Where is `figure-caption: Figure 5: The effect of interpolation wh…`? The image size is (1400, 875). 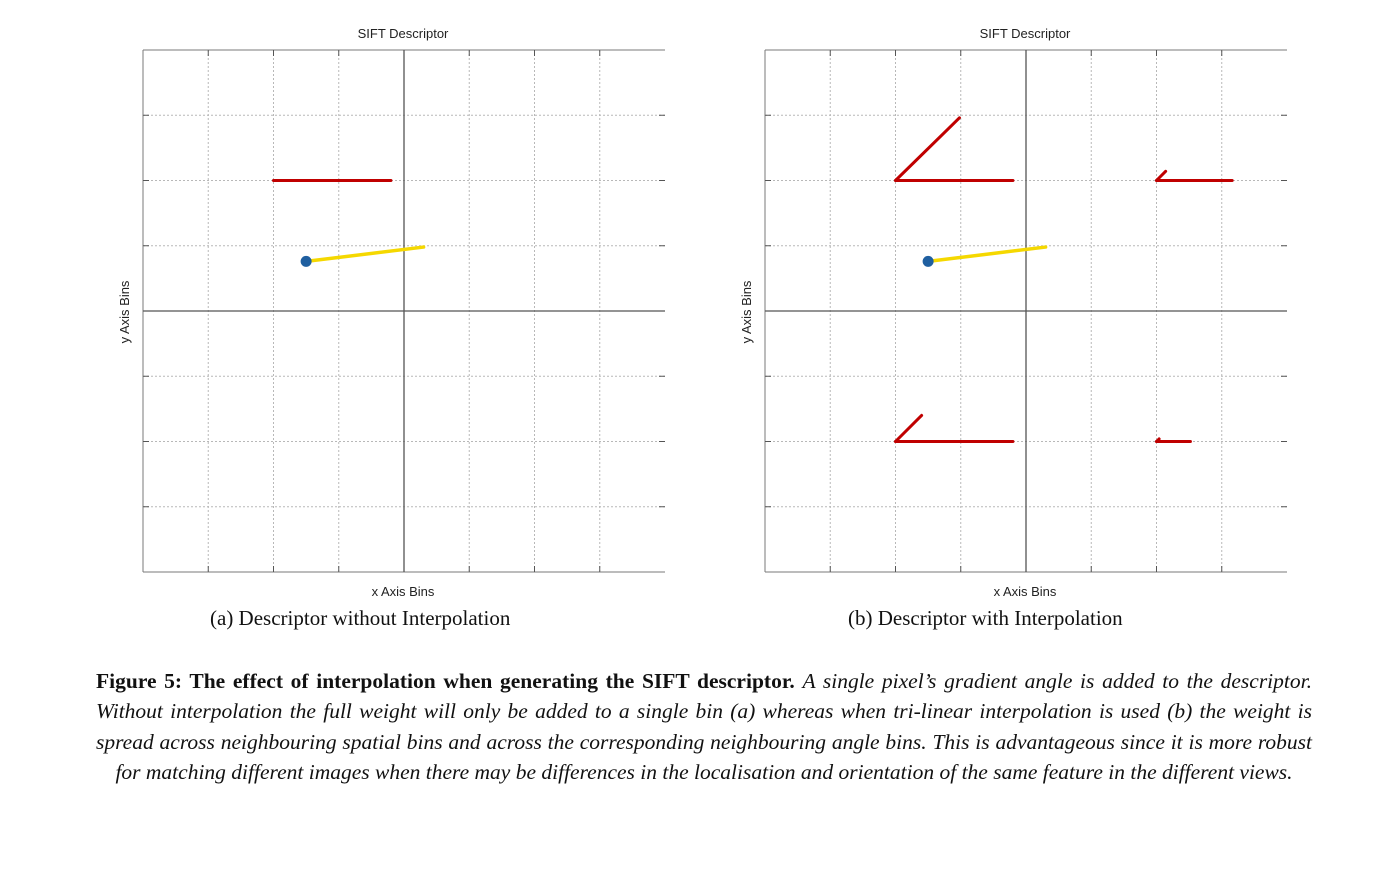 figure-caption: Figure 5: The effect of interpolation wh… is located at coordinates (704, 726).